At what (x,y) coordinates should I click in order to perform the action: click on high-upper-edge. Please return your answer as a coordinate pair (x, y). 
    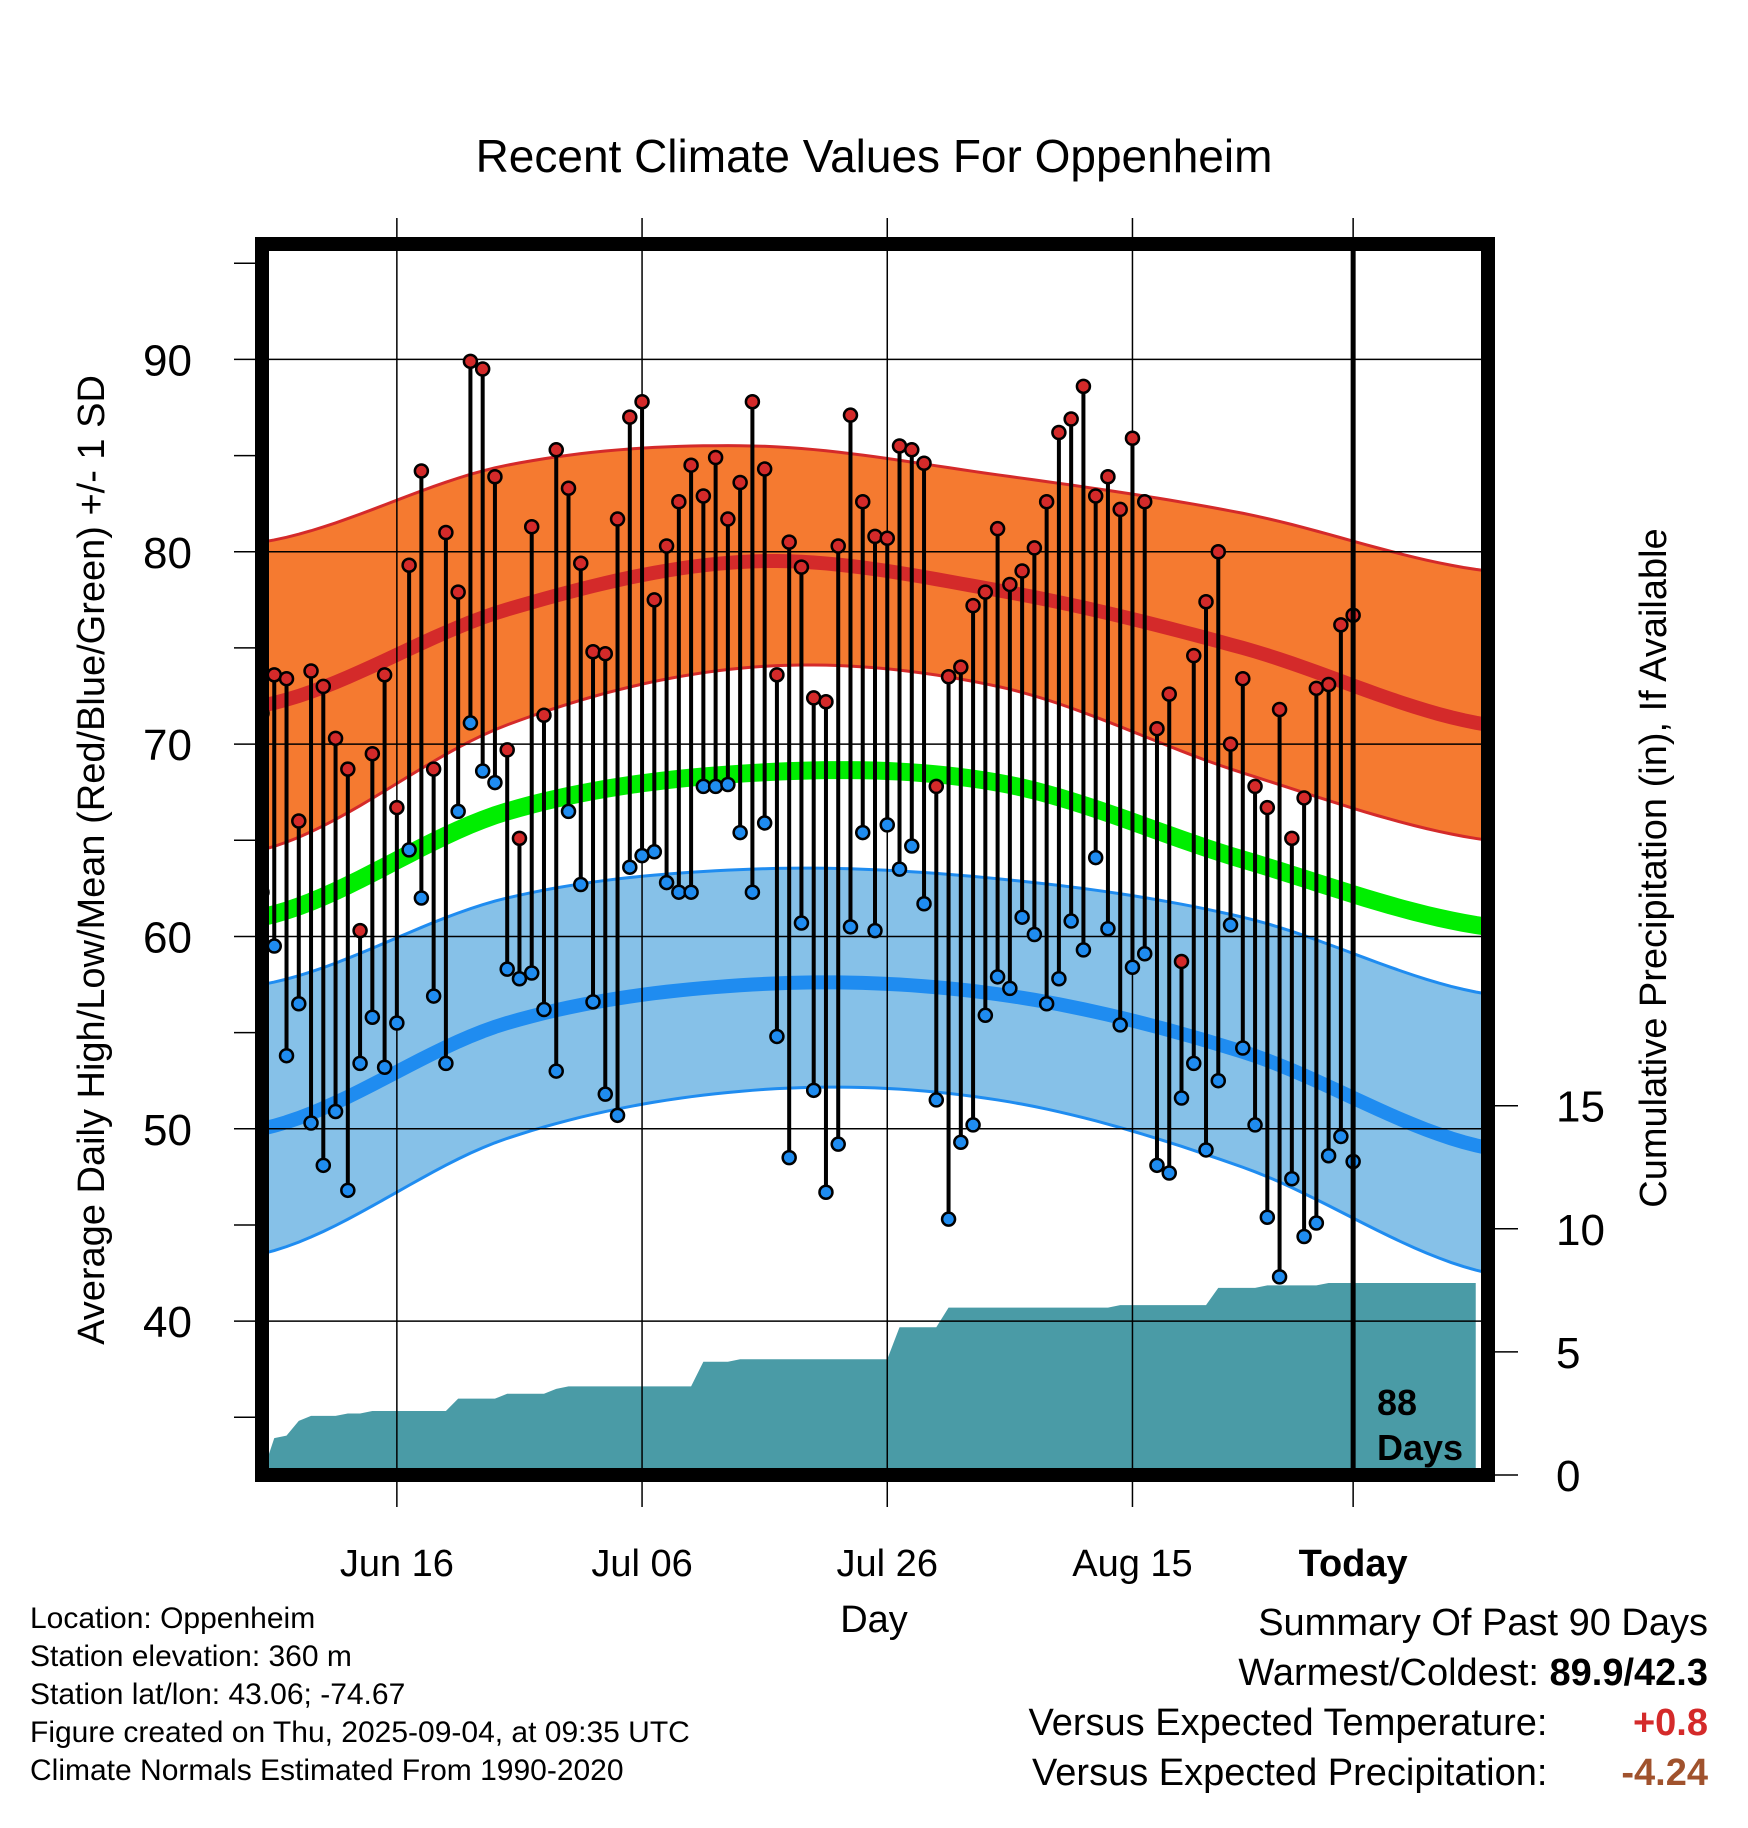
    Looking at the image, I should click on (875, 508).